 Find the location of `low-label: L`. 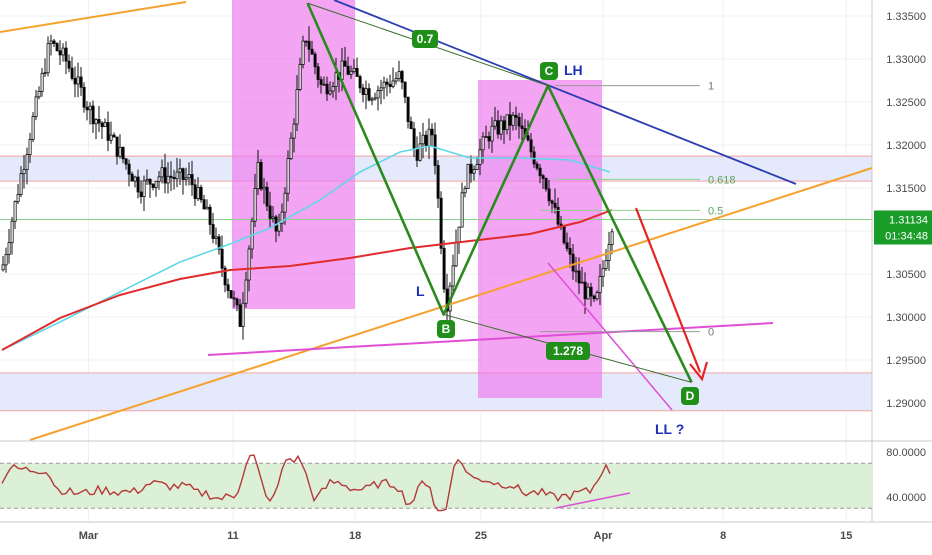

low-label: L is located at coordinates (420, 291).